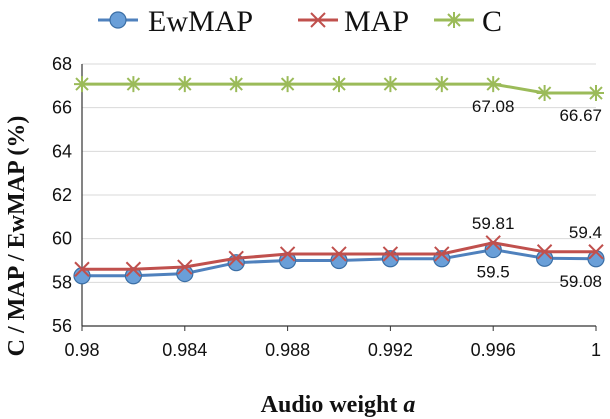  What do you see at coordinates (184, 350) in the screenshot?
I see `x-tick-label: 0.984` at bounding box center [184, 350].